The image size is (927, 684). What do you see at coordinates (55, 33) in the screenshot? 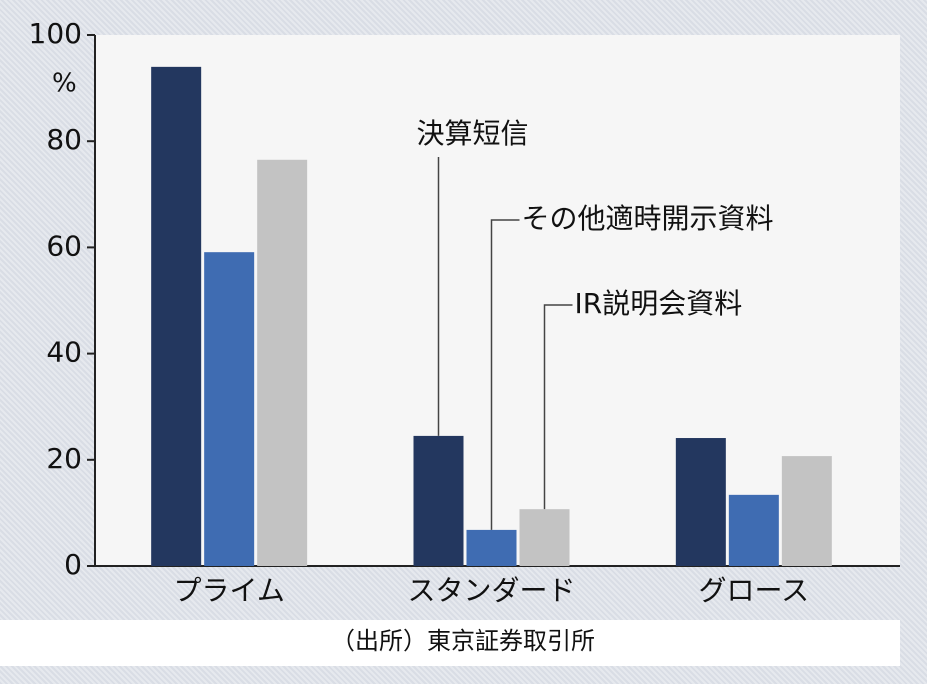
I see `y-tick-label: 100` at bounding box center [55, 33].